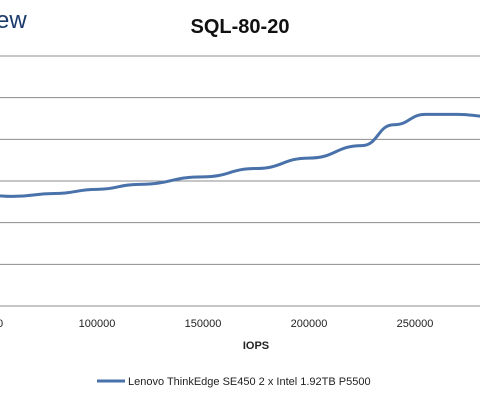  I want to click on chart-title: SQL-80-20, so click(240, 27).